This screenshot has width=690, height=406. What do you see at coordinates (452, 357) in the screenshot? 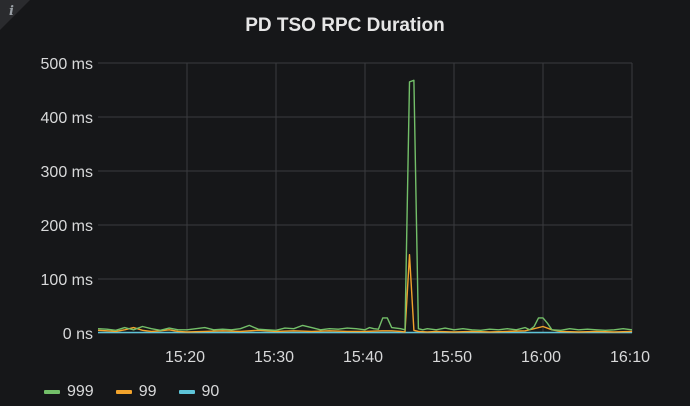
I see `x-tick-label: 15:50` at bounding box center [452, 357].